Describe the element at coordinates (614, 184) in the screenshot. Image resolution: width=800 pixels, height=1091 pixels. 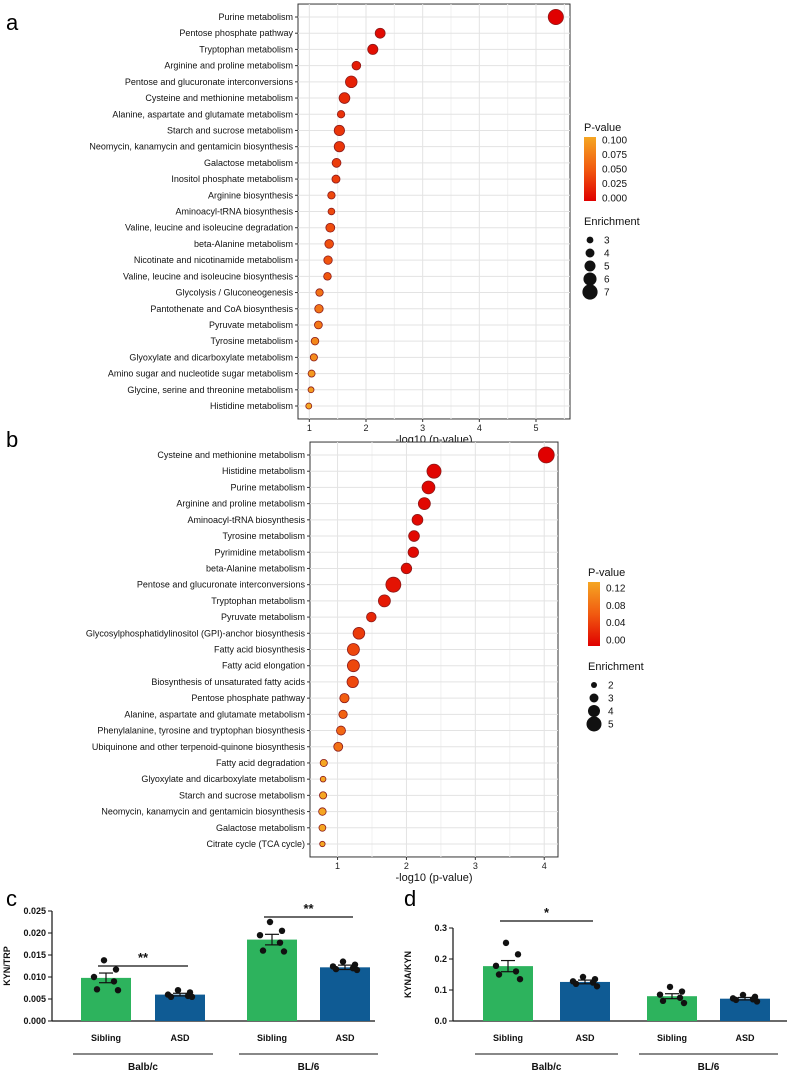
I see `pvalue-legend-value: 0.025` at that location.